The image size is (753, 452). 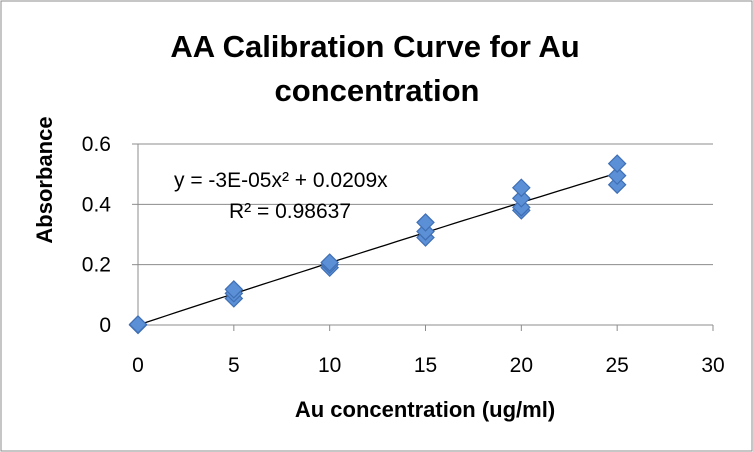 What do you see at coordinates (616, 365) in the screenshot?
I see `x-tick-label-5: 25` at bounding box center [616, 365].